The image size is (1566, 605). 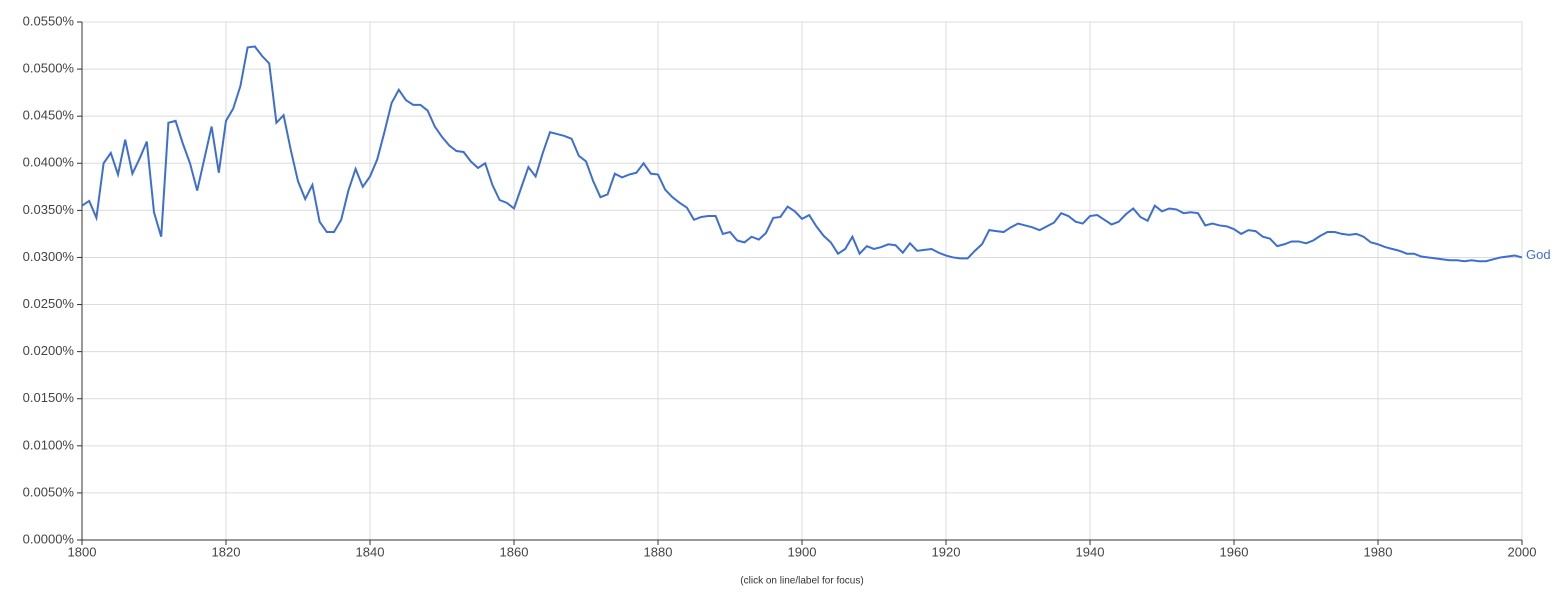 What do you see at coordinates (49, 350) in the screenshot?
I see `y-tick-label: 0.0200%` at bounding box center [49, 350].